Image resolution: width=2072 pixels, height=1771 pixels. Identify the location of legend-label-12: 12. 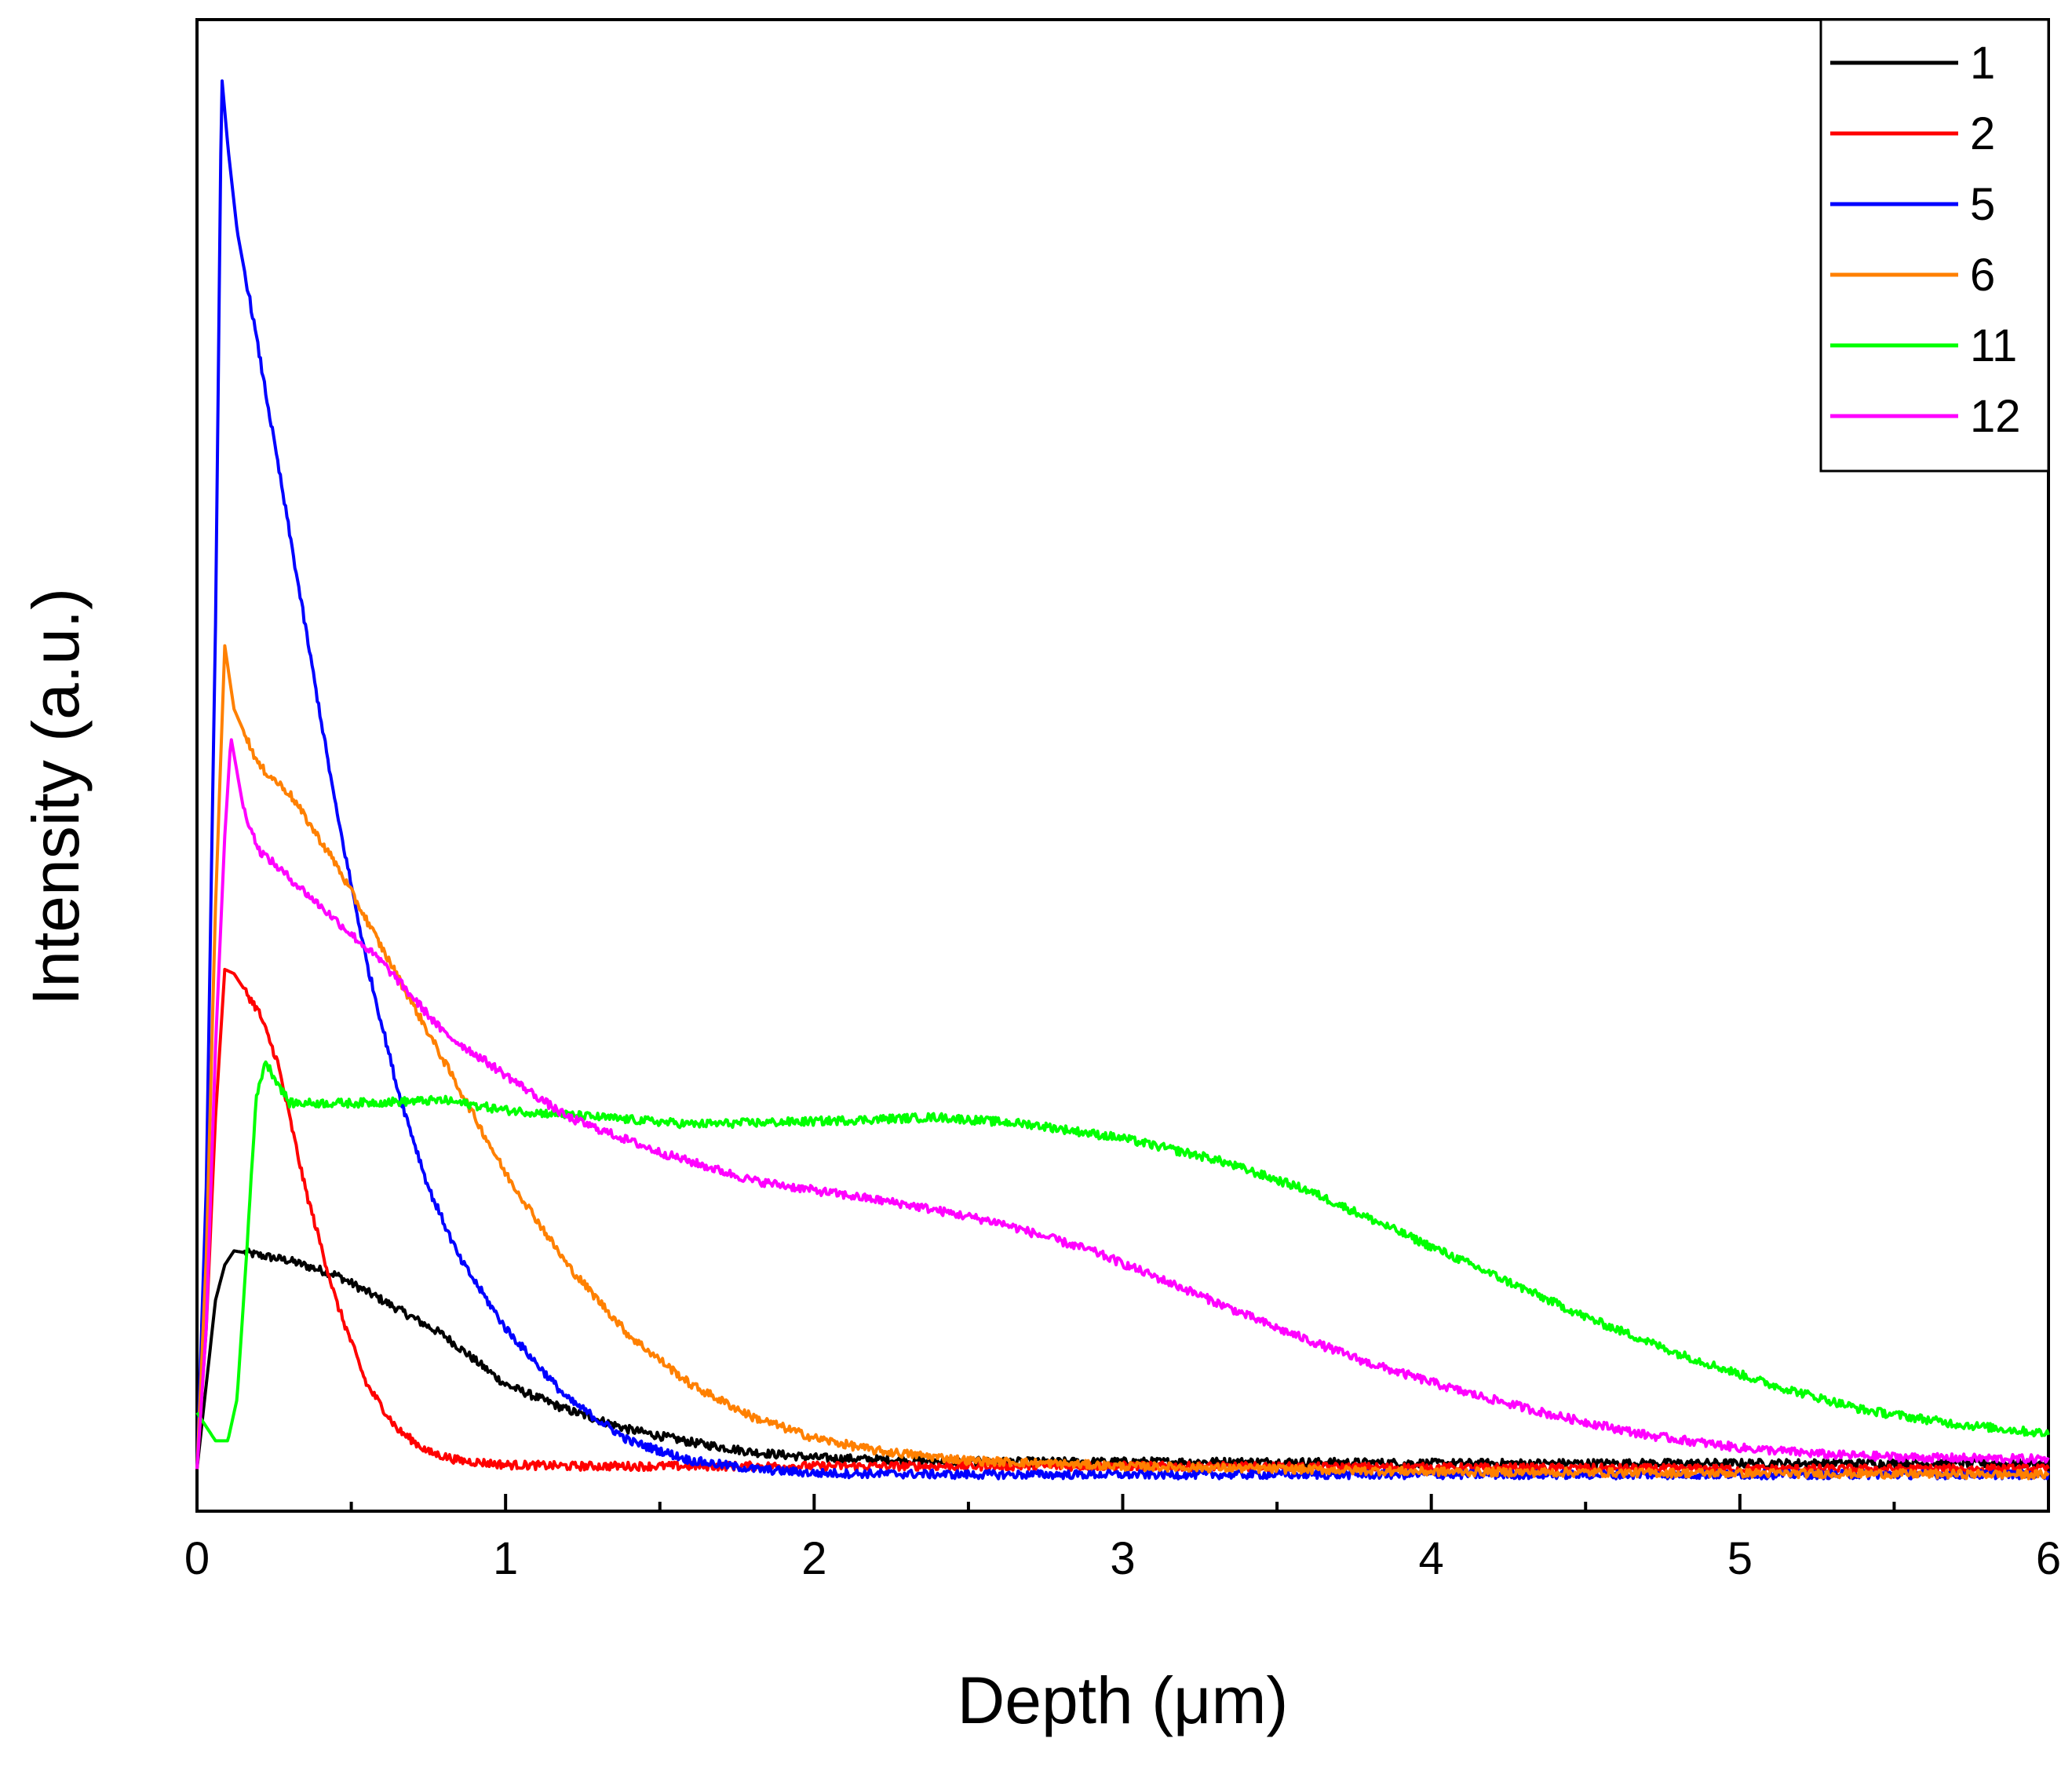
(1995, 416).